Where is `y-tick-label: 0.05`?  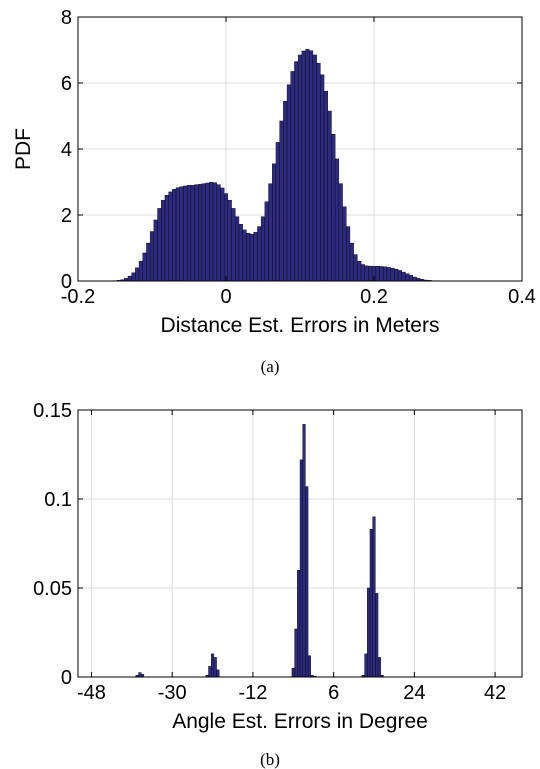
y-tick-label: 0.05 is located at coordinates (52, 589).